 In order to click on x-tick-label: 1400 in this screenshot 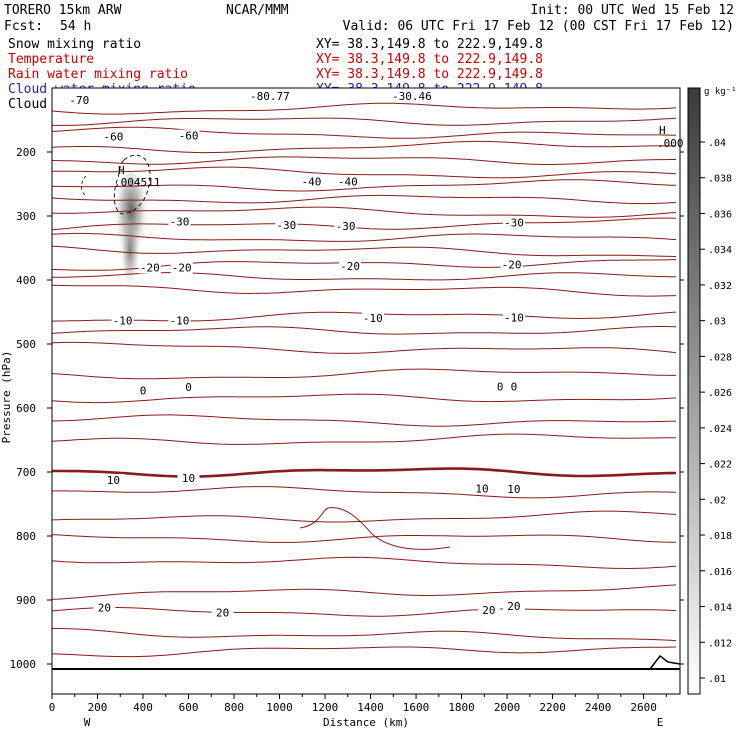, I will do `click(370, 707)`.